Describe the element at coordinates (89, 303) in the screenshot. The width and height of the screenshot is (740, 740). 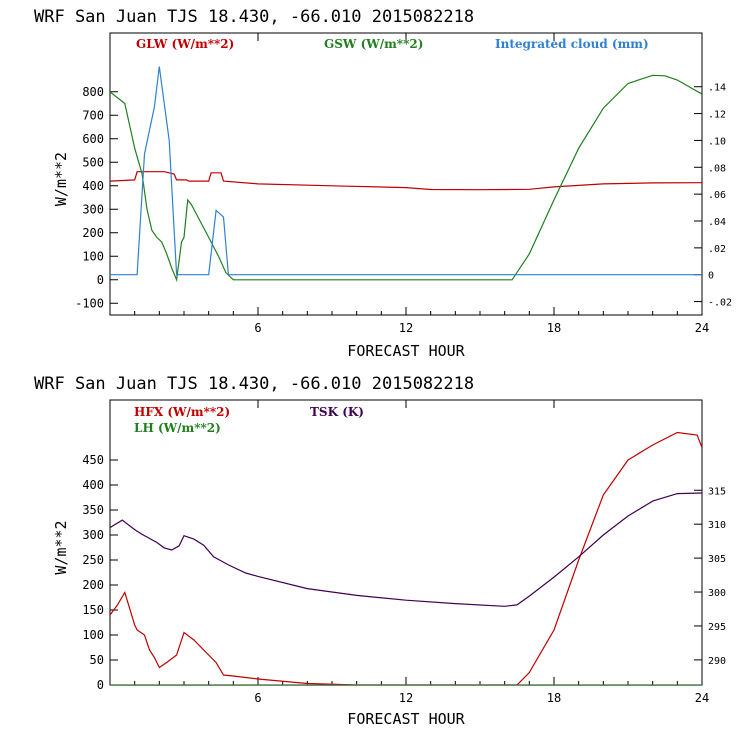
I see `y-tick-label: -100` at that location.